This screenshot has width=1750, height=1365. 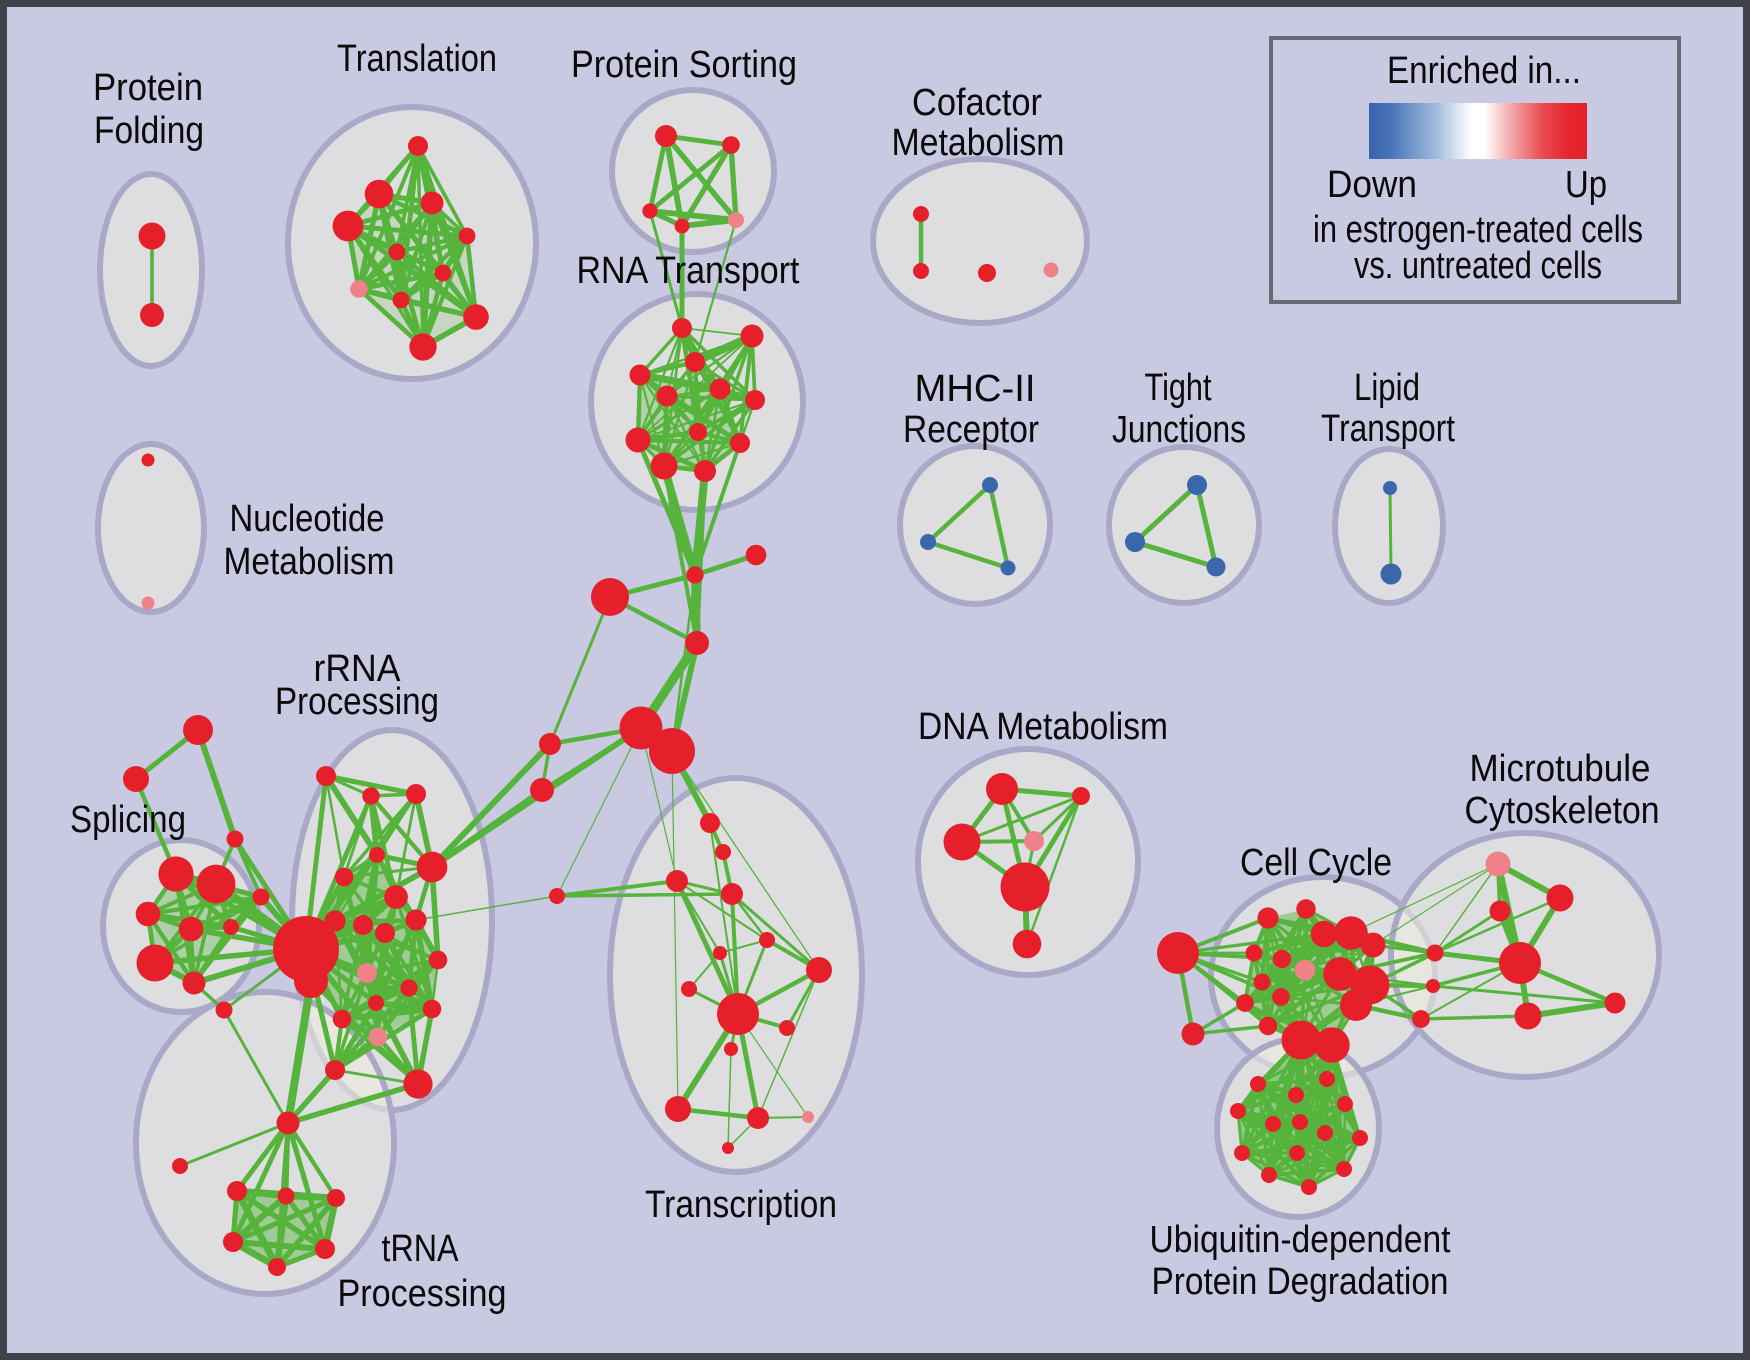 I want to click on svg-text: Translation, so click(x=417, y=59).